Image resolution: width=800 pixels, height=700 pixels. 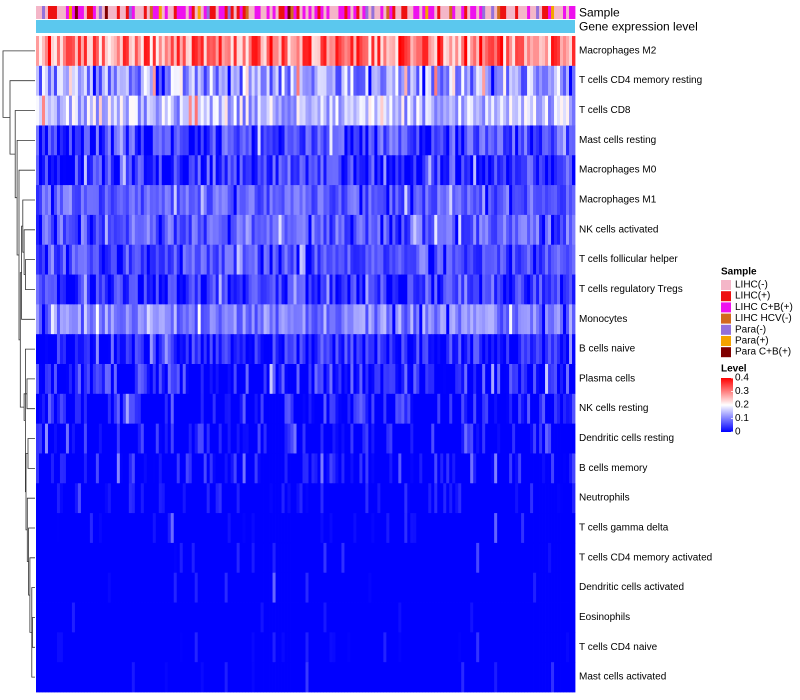 I want to click on heatmap-row, so click(x=306, y=558).